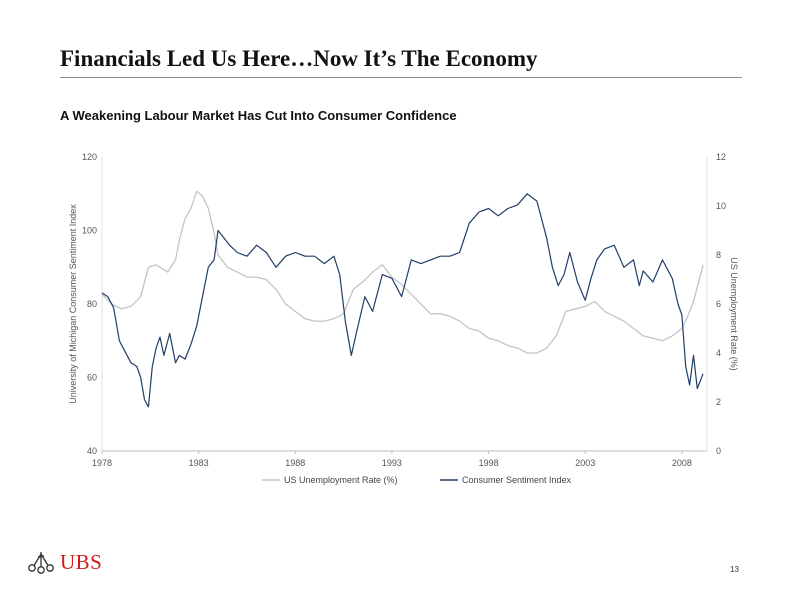 The height and width of the screenshot is (594, 792). Describe the element at coordinates (295, 463) in the screenshot. I see `x-axis-tick-label: 1988` at that location.